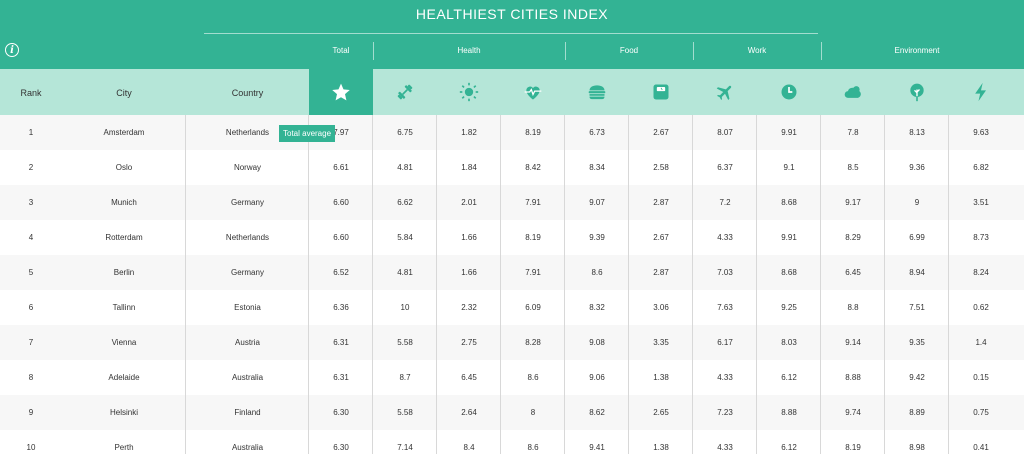 The height and width of the screenshot is (465, 1024). What do you see at coordinates (247, 167) in the screenshot?
I see `country-cell: Norway` at bounding box center [247, 167].